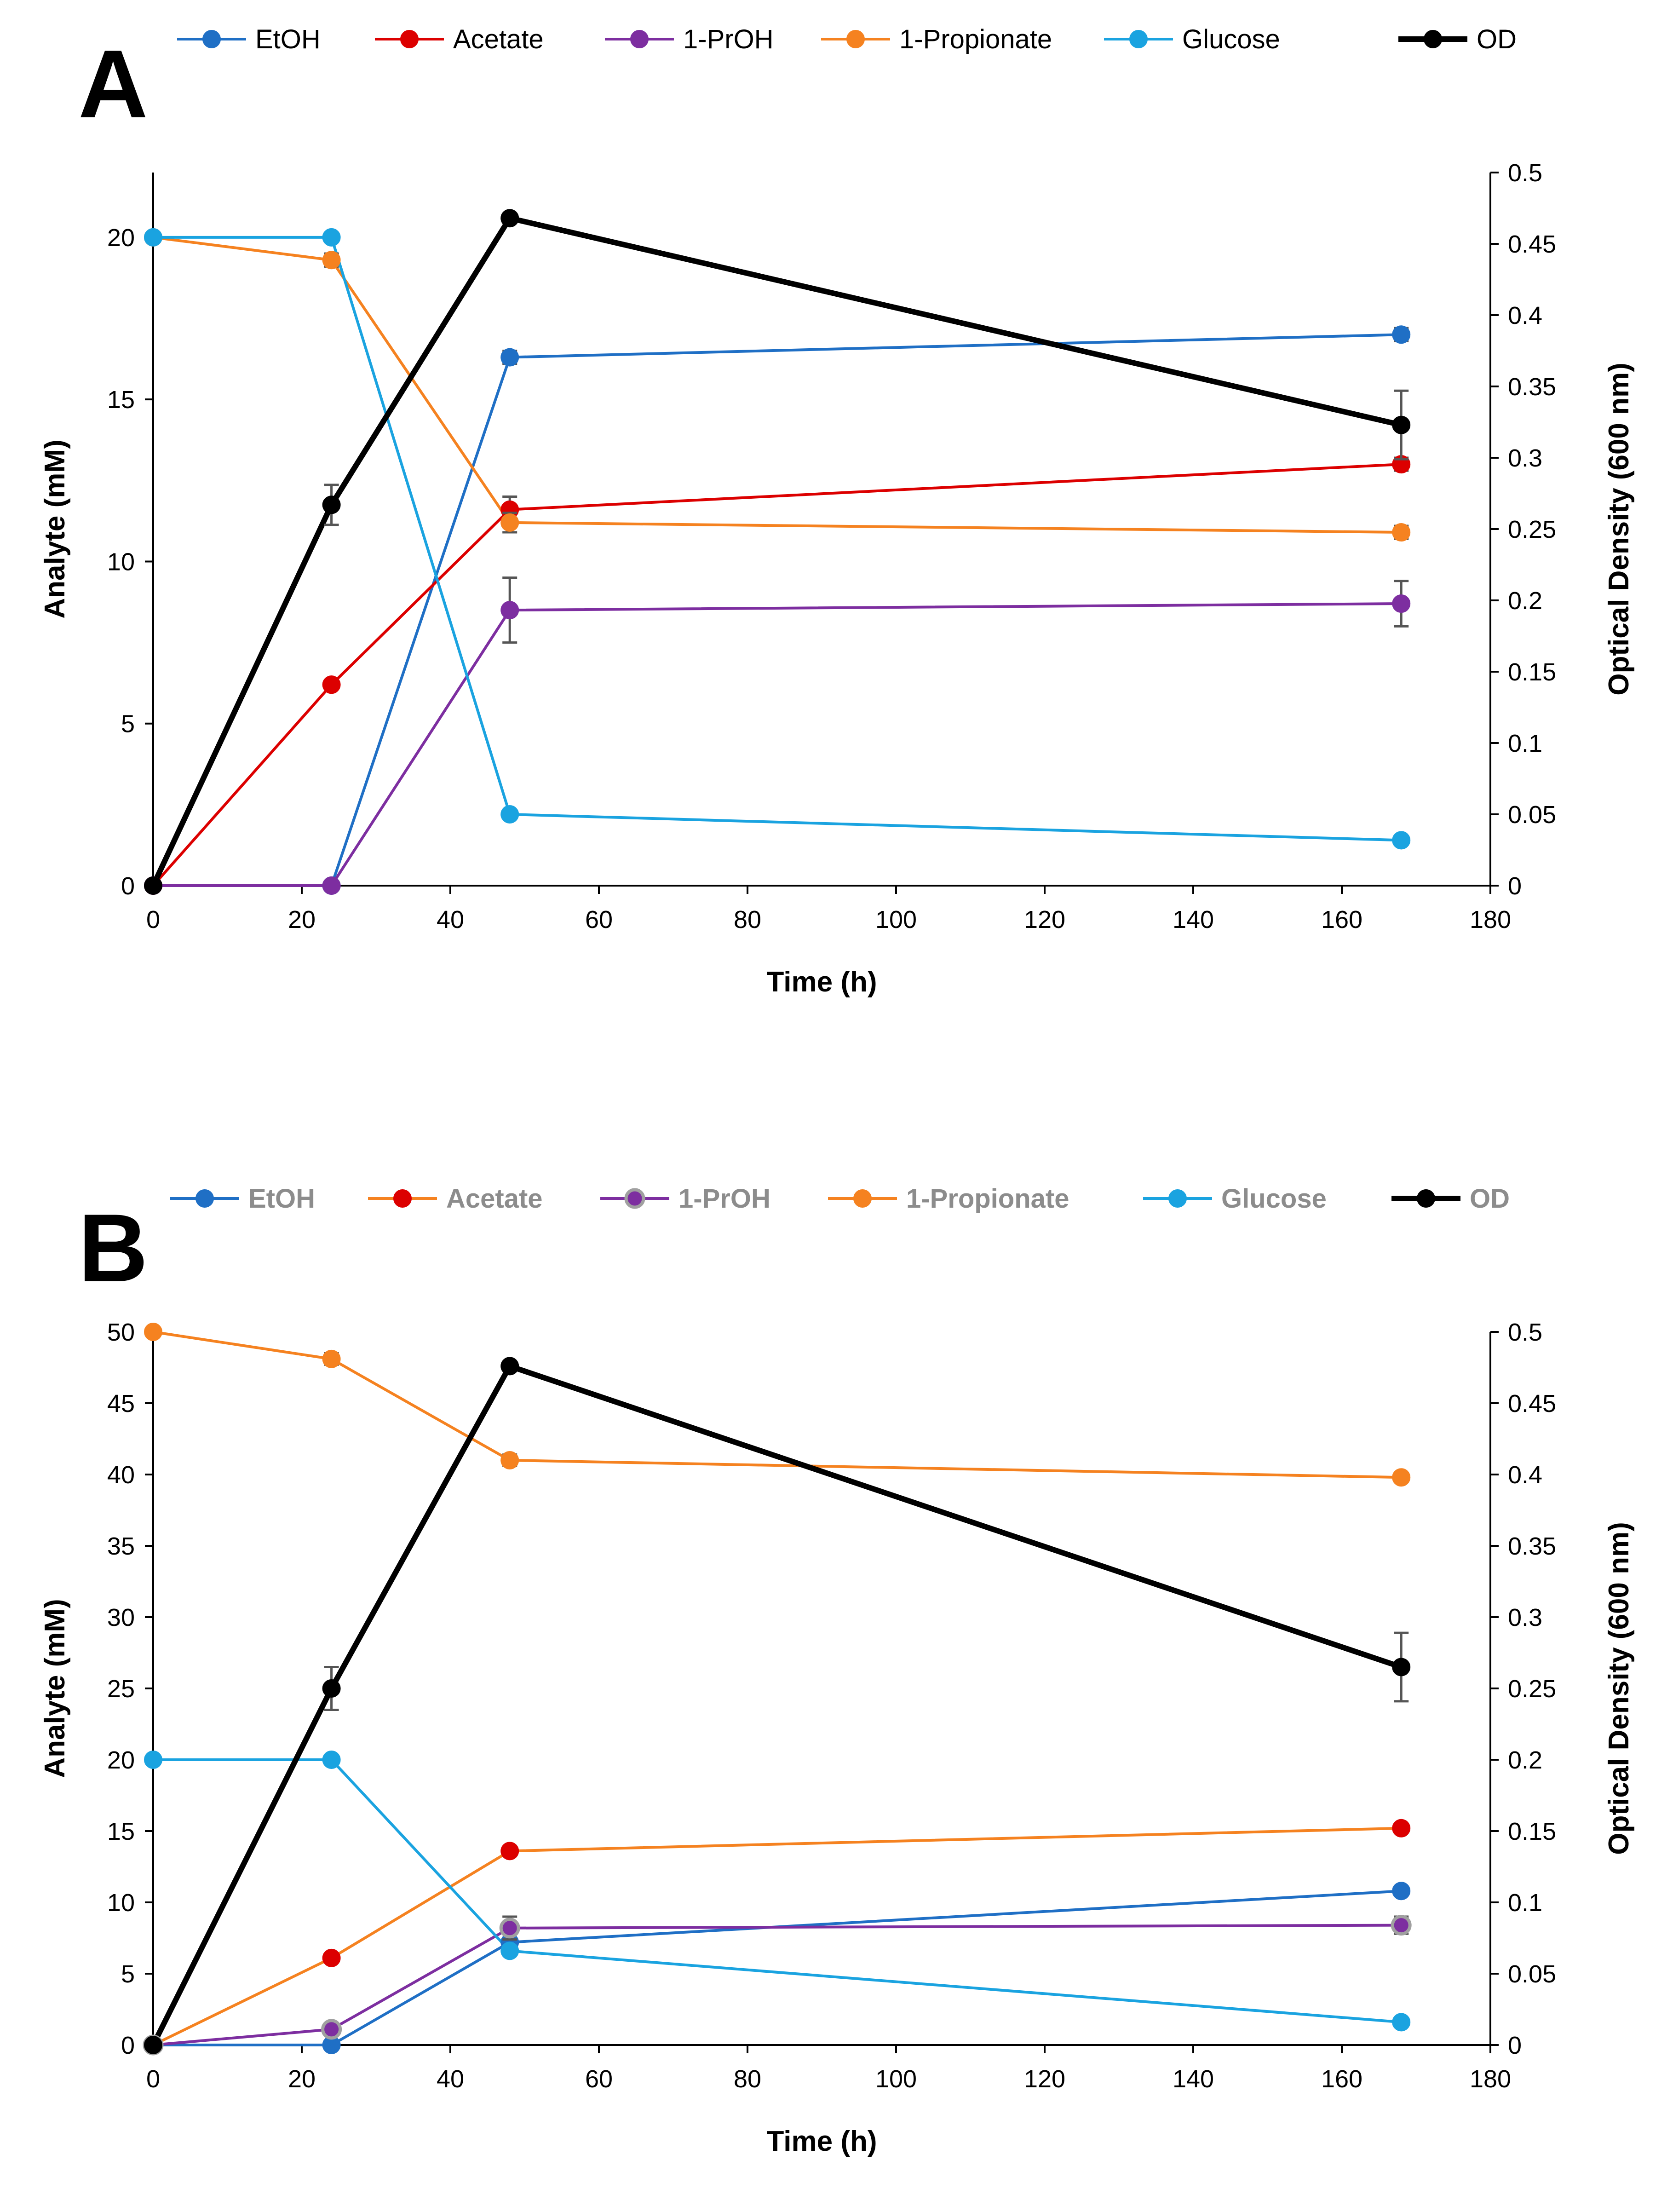 The height and width of the screenshot is (2212, 1673). I want to click on y2-tick-label: 0.15, so click(1532, 672).